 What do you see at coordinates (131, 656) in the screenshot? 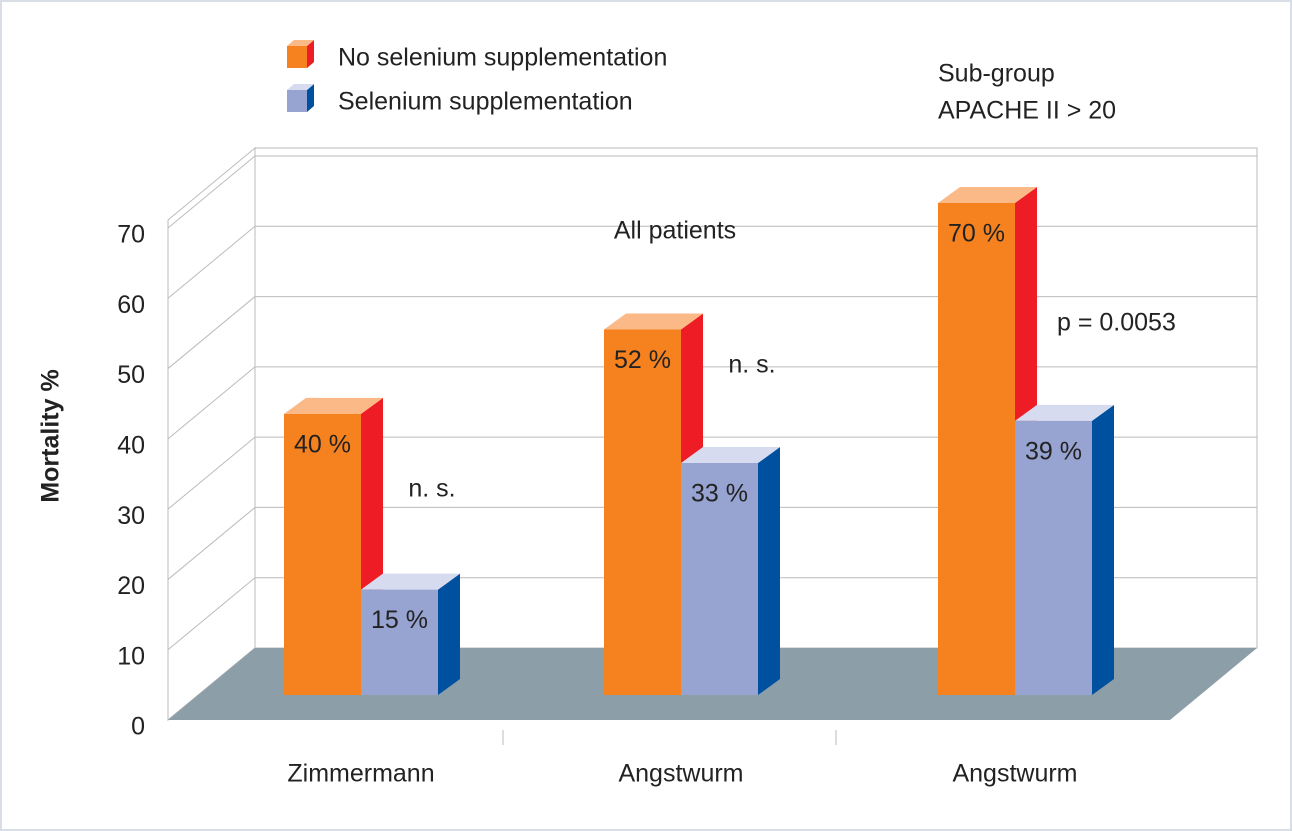
I see `y-tick-label: 10` at bounding box center [131, 656].